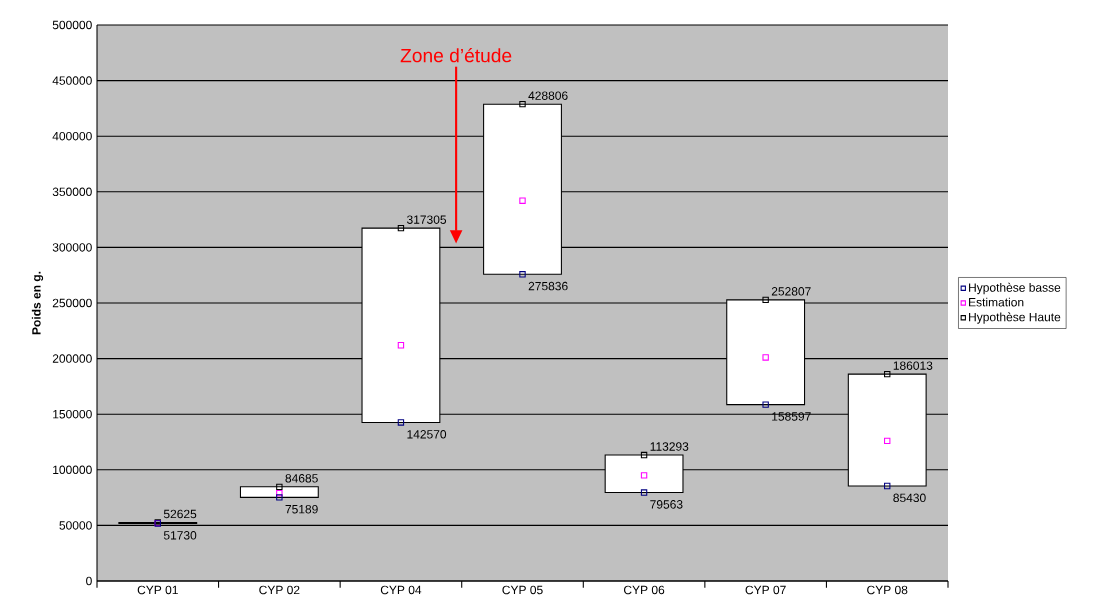 Image resolution: width=1094 pixels, height=610 pixels. I want to click on data-label: 84685, so click(301, 478).